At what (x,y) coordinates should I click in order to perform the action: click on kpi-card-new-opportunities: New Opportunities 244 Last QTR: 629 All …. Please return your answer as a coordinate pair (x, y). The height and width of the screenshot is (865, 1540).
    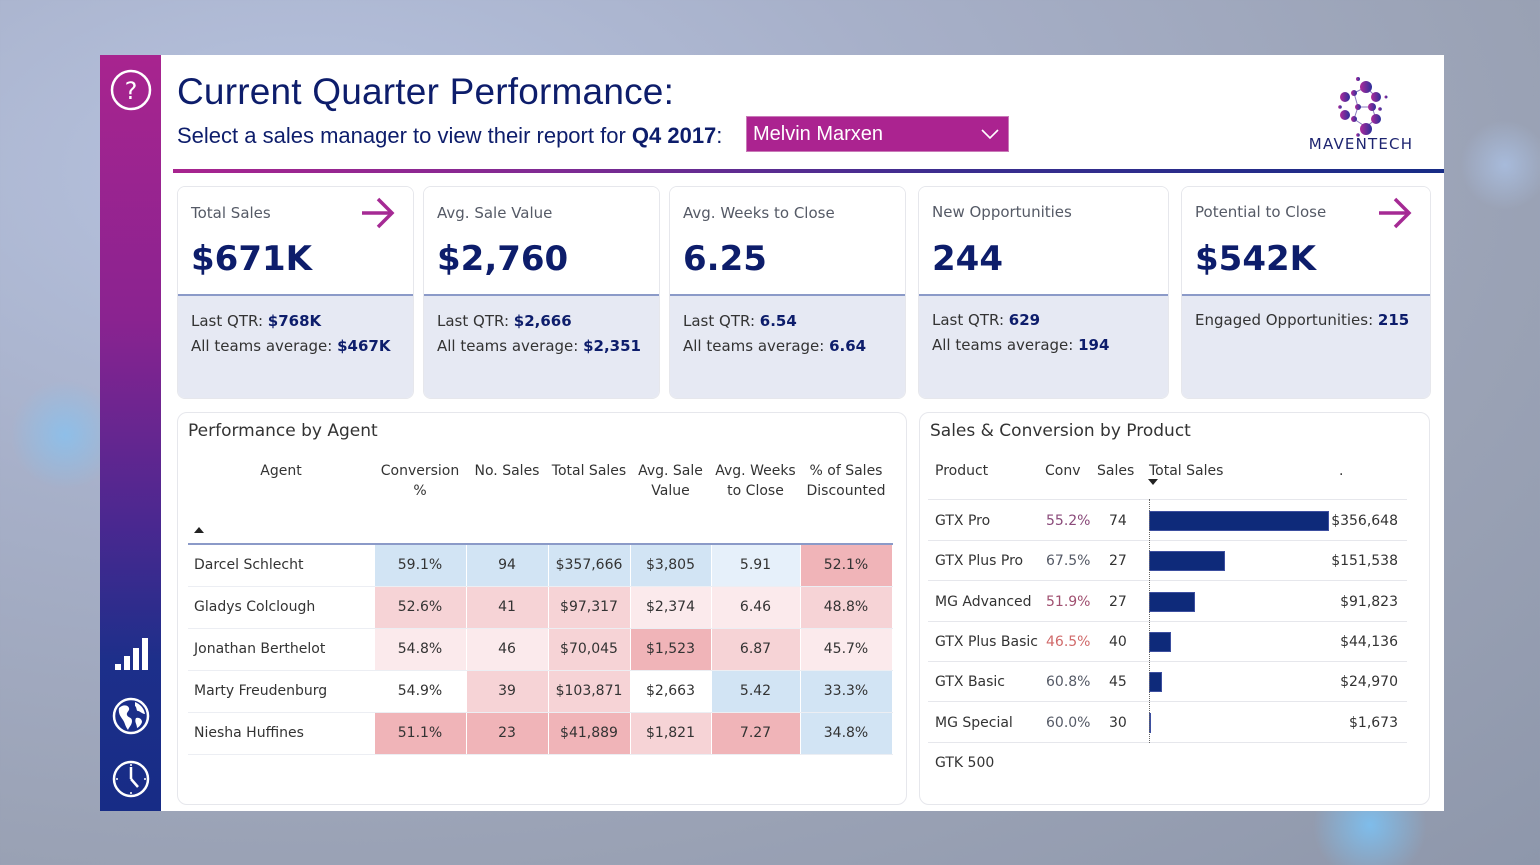
    Looking at the image, I should click on (1043, 292).